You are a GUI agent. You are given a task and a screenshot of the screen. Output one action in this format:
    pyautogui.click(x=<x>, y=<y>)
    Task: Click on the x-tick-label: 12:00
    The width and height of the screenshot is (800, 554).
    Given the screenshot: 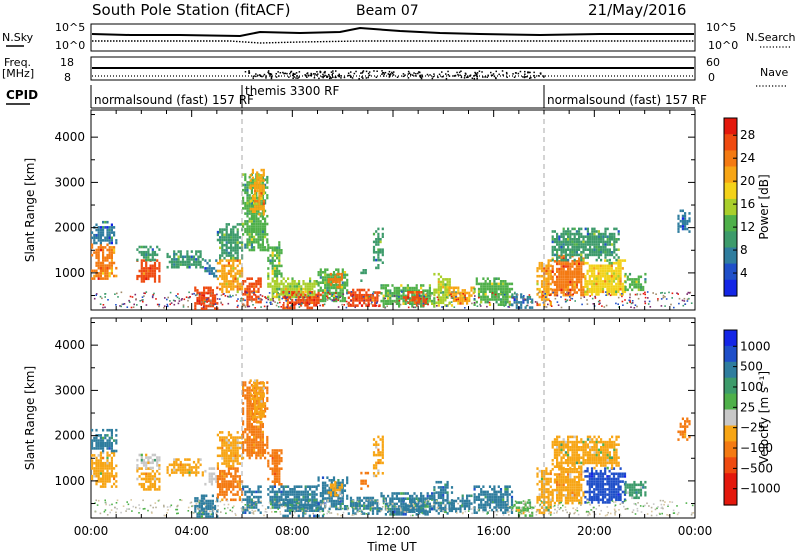 What is the action you would take?
    pyautogui.click(x=393, y=531)
    